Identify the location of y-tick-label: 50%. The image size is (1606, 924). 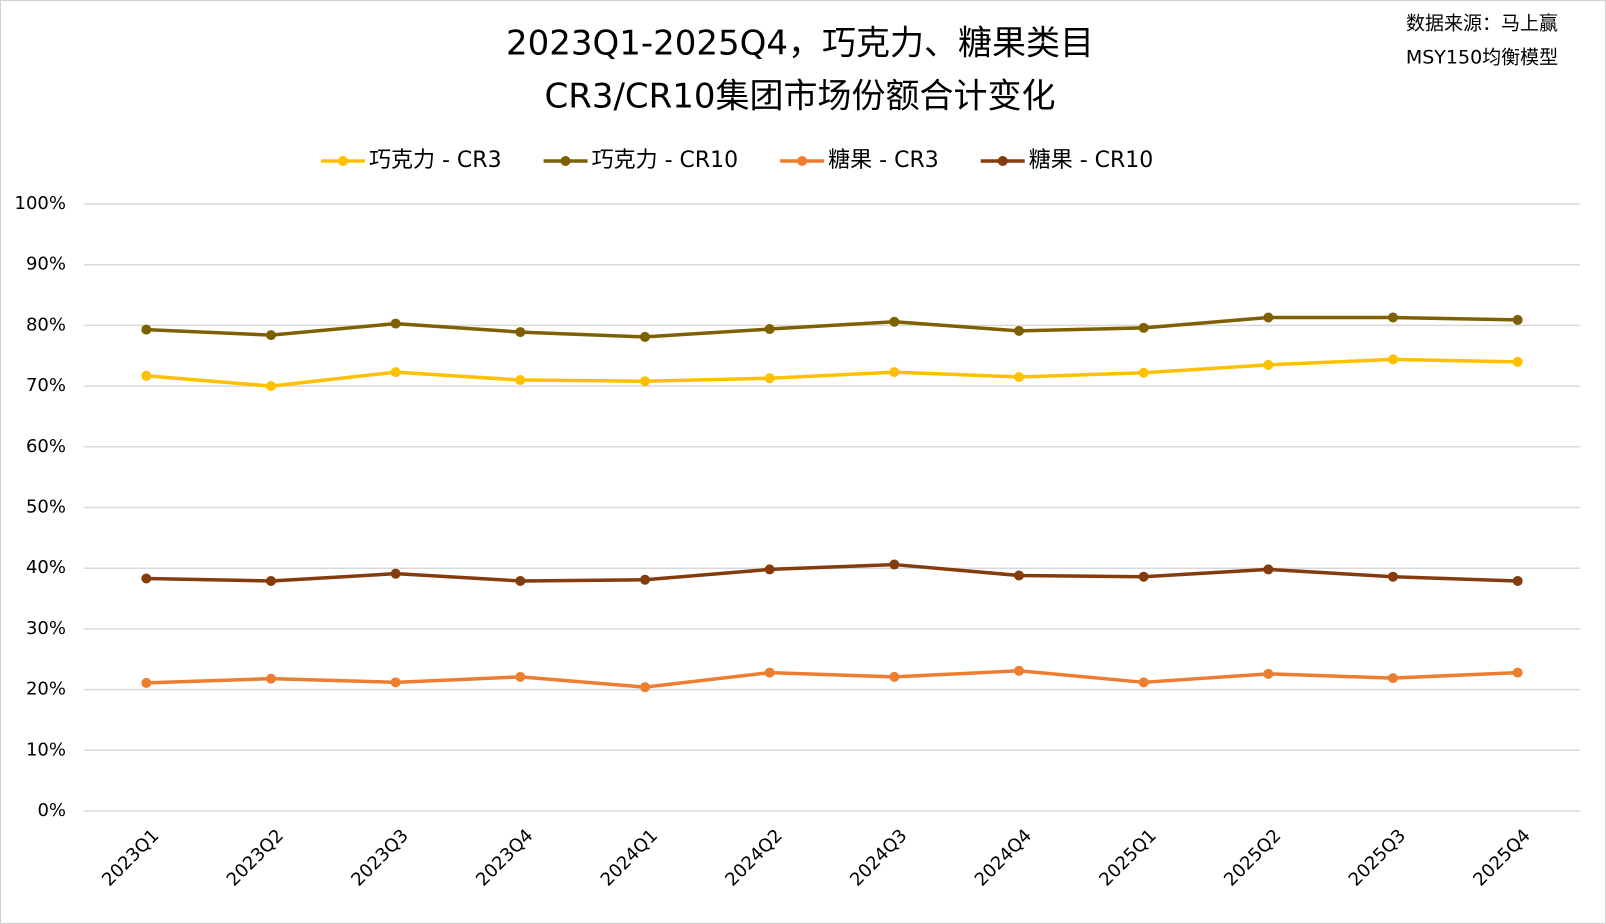
(46, 507).